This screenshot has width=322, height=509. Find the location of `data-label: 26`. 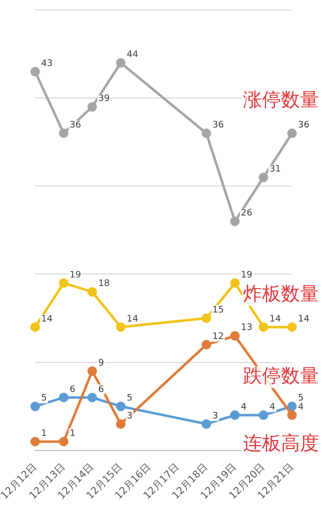

data-label: 26 is located at coordinates (246, 213).